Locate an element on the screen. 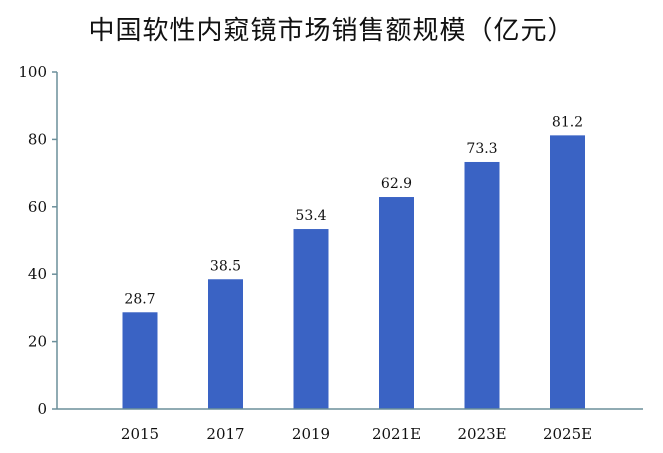 The image size is (663, 453). data-label-2025E: 81.2 is located at coordinates (567, 122).